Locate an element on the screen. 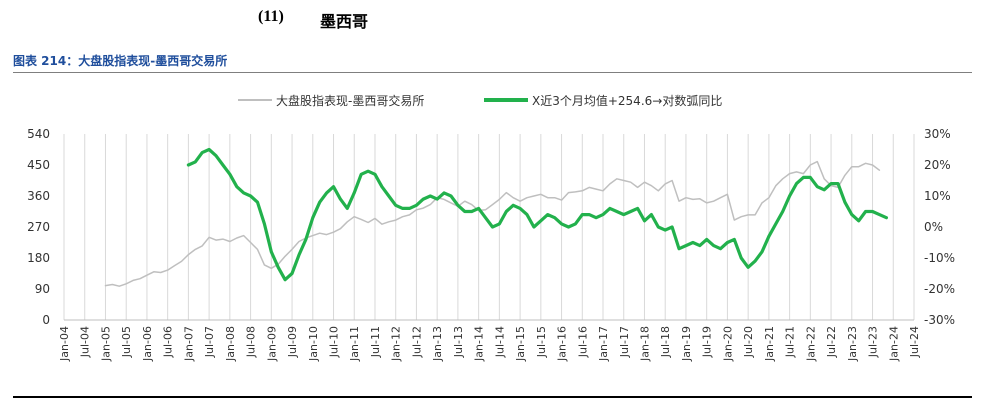 The height and width of the screenshot is (405, 983). x-tick-label: Jul-07 is located at coordinates (209, 342).